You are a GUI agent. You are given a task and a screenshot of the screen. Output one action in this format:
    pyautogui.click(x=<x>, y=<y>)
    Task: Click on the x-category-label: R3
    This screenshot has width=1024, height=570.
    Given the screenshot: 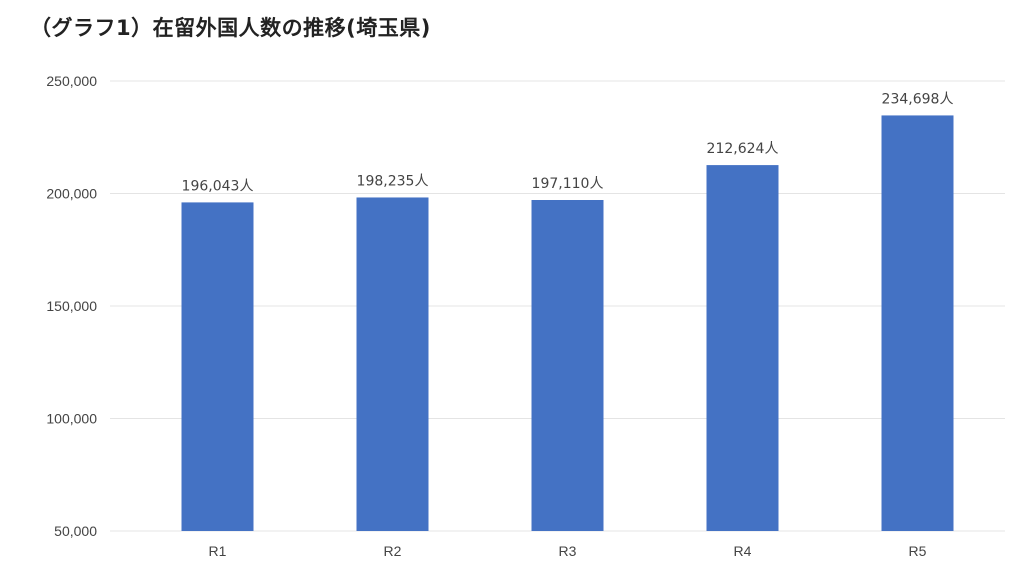 What is the action you would take?
    pyautogui.click(x=568, y=551)
    